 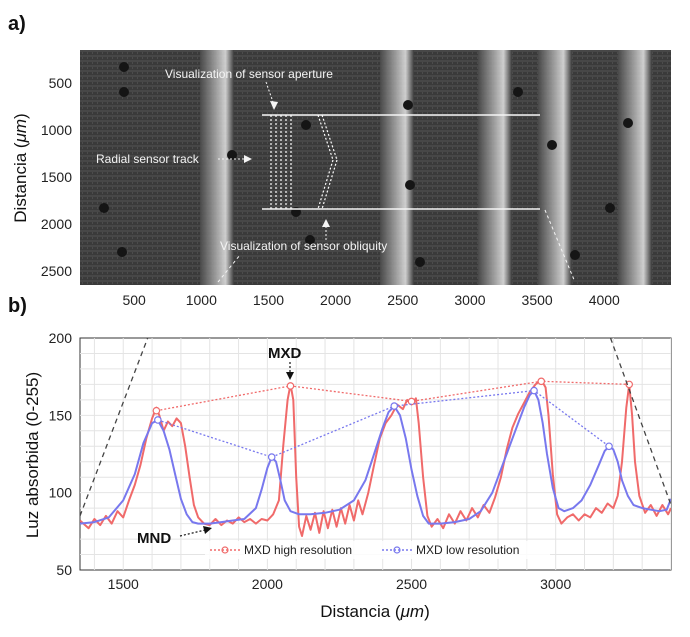 What do you see at coordinates (267, 584) in the screenshot?
I see `x-tick-label: 2000` at bounding box center [267, 584].